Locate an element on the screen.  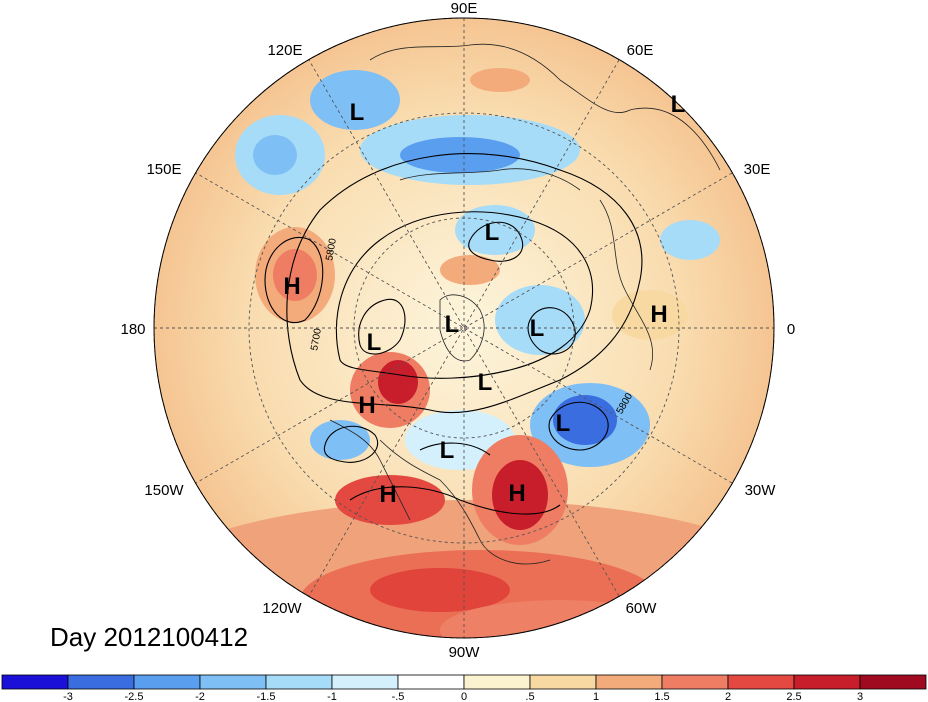
colorbar-tick-label: 2 is located at coordinates (728, 696).